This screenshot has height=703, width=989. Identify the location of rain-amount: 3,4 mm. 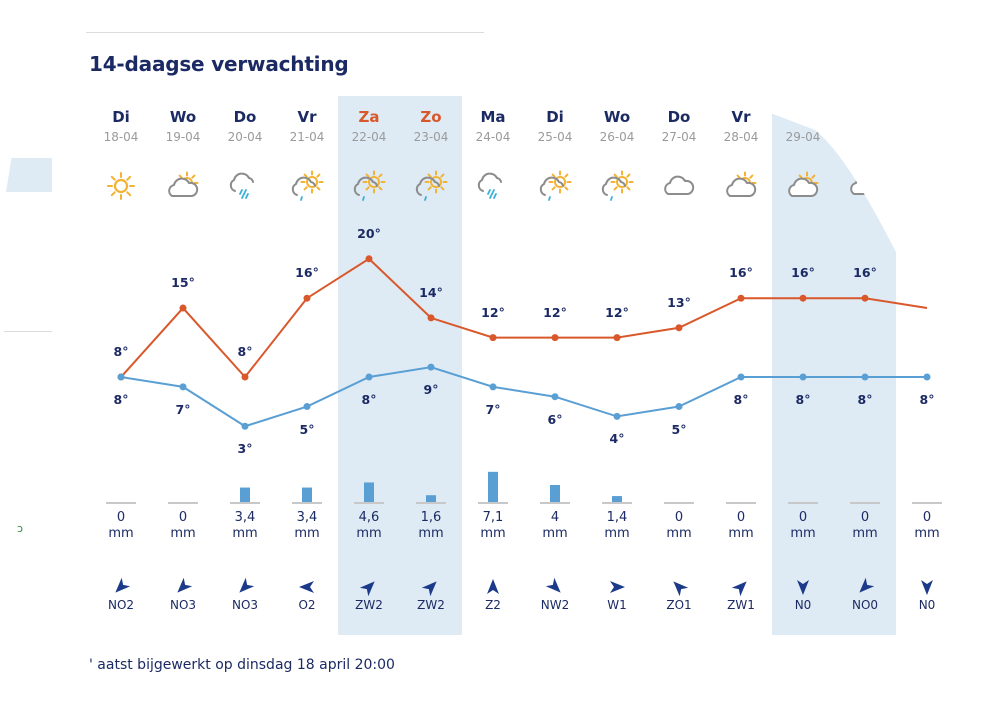
(307, 526).